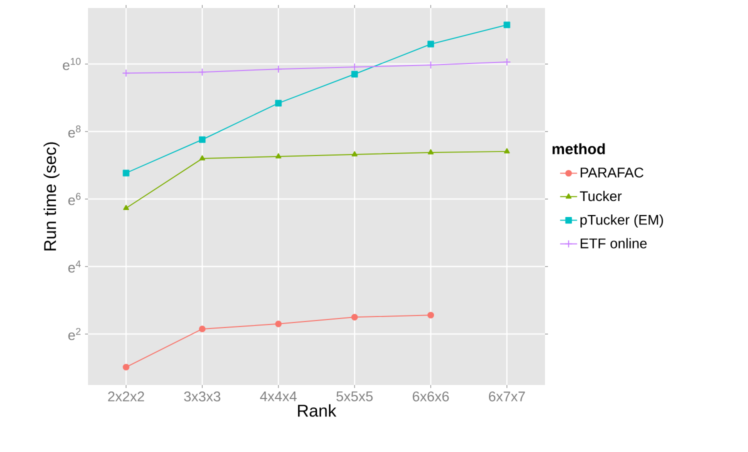 This screenshot has width=748, height=452. What do you see at coordinates (202, 397) in the screenshot?
I see `x-tick-label: 3x3x3` at bounding box center [202, 397].